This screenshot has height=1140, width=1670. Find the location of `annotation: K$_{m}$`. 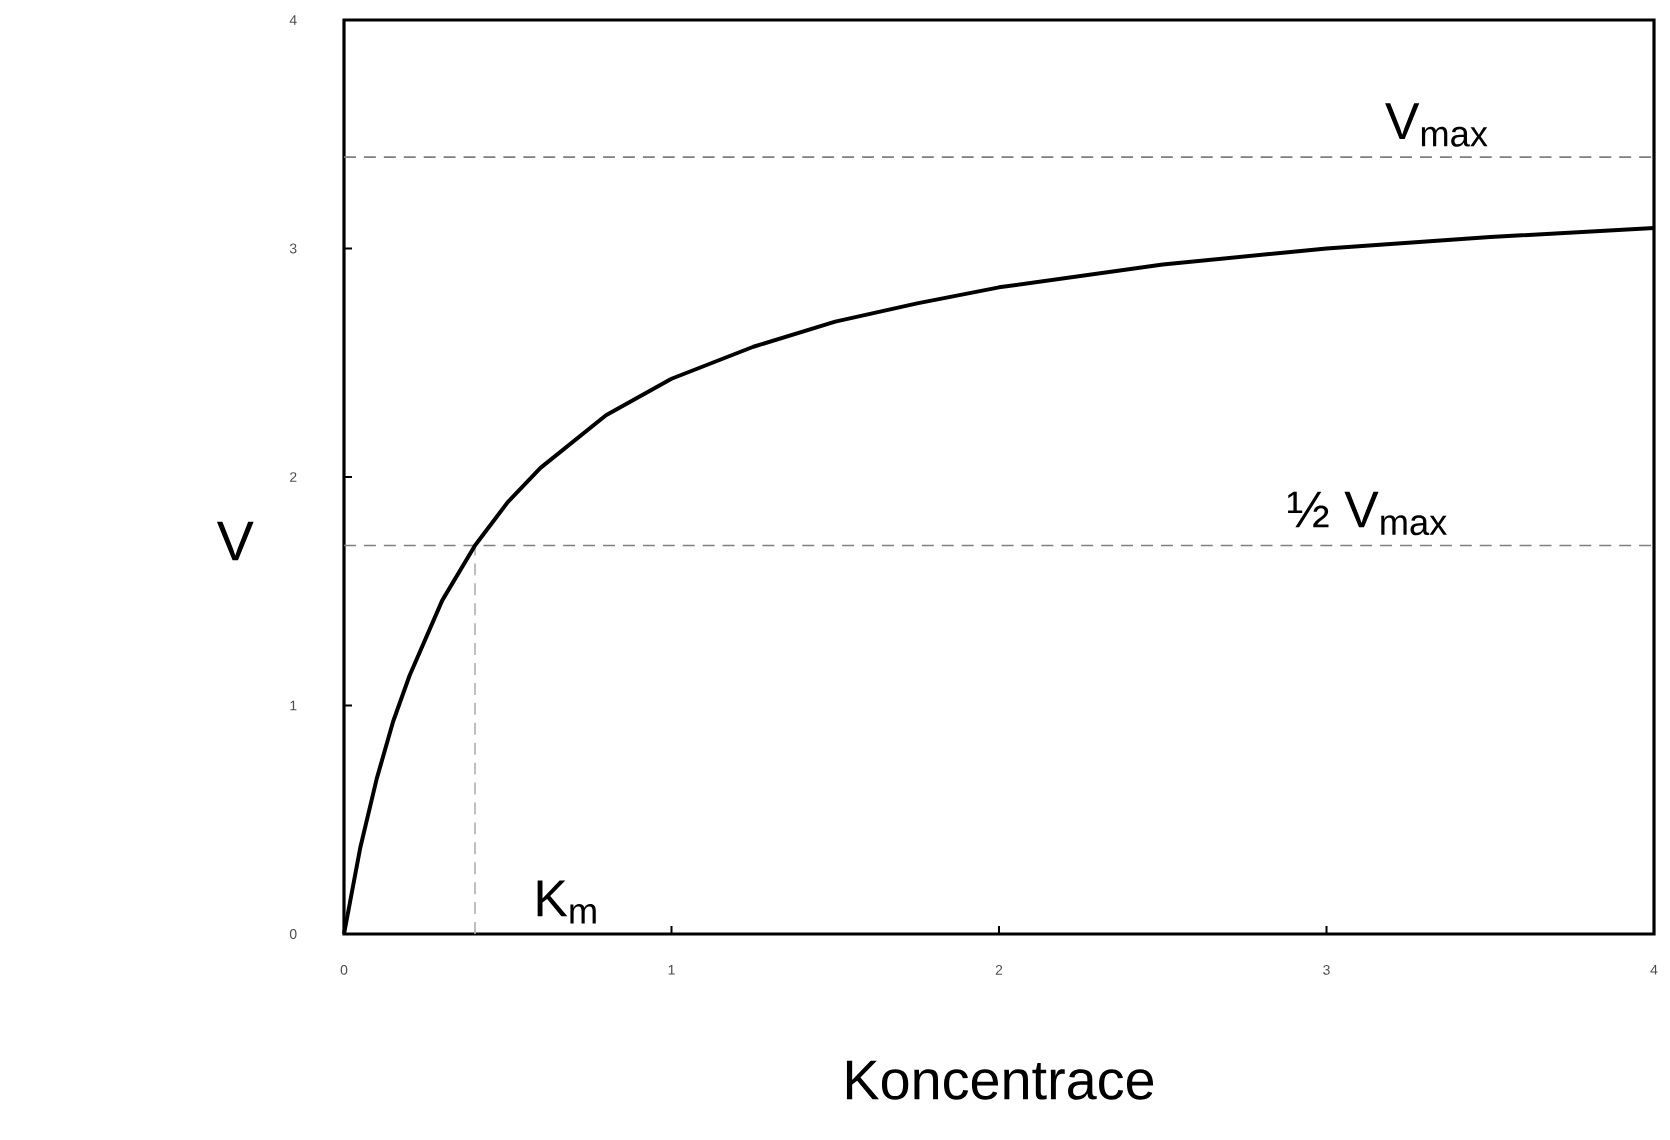

annotation: K$_{m}$ is located at coordinates (566, 902).